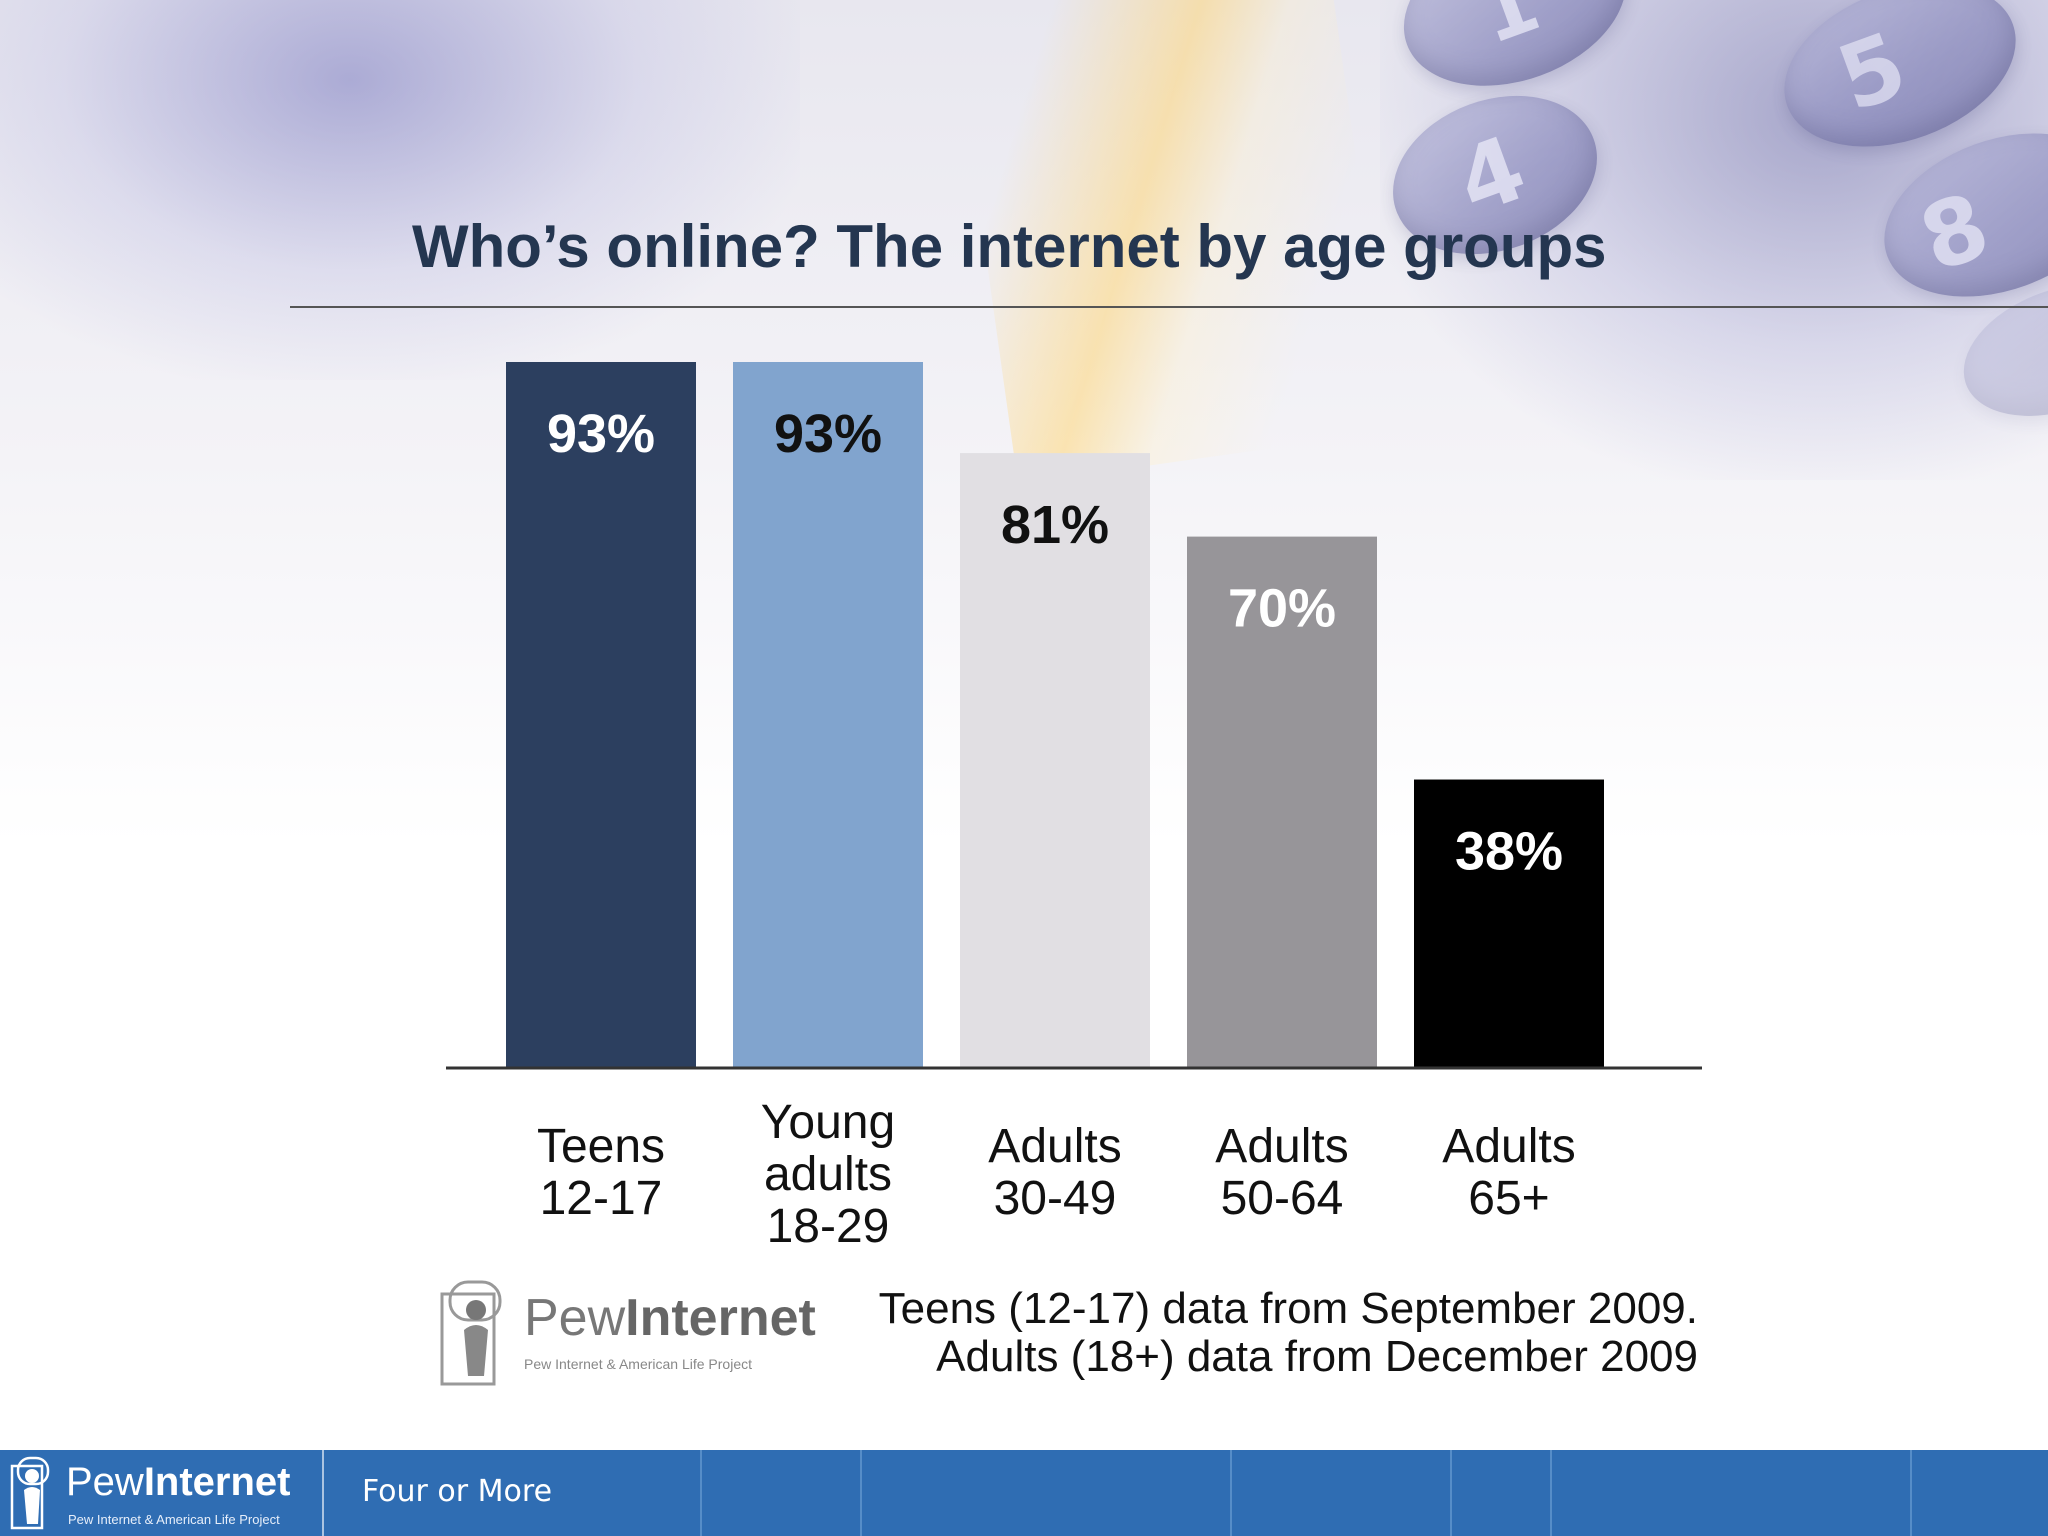  What do you see at coordinates (1169, 307) in the screenshot?
I see `title-divider` at bounding box center [1169, 307].